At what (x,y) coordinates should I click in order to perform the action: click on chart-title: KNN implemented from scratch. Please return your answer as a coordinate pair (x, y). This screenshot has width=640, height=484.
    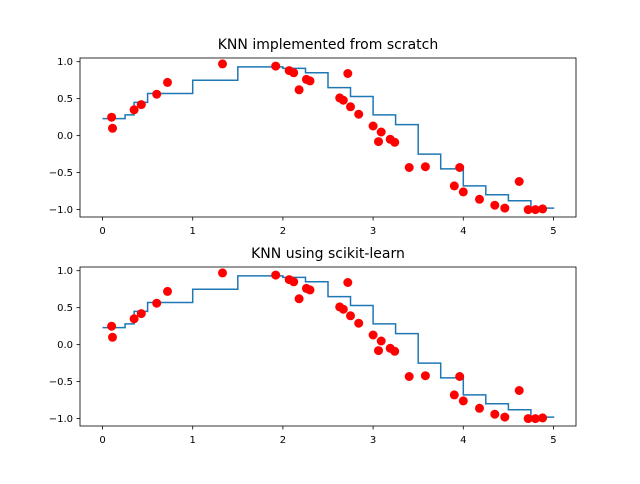
    Looking at the image, I should click on (328, 45).